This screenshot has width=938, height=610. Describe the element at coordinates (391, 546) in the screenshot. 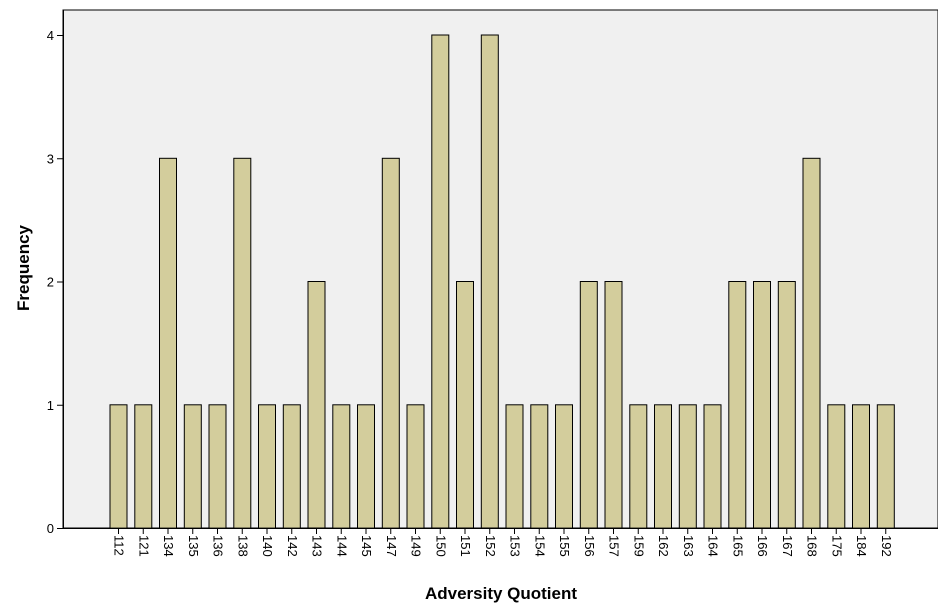

I see `x-tick-label: 147` at that location.